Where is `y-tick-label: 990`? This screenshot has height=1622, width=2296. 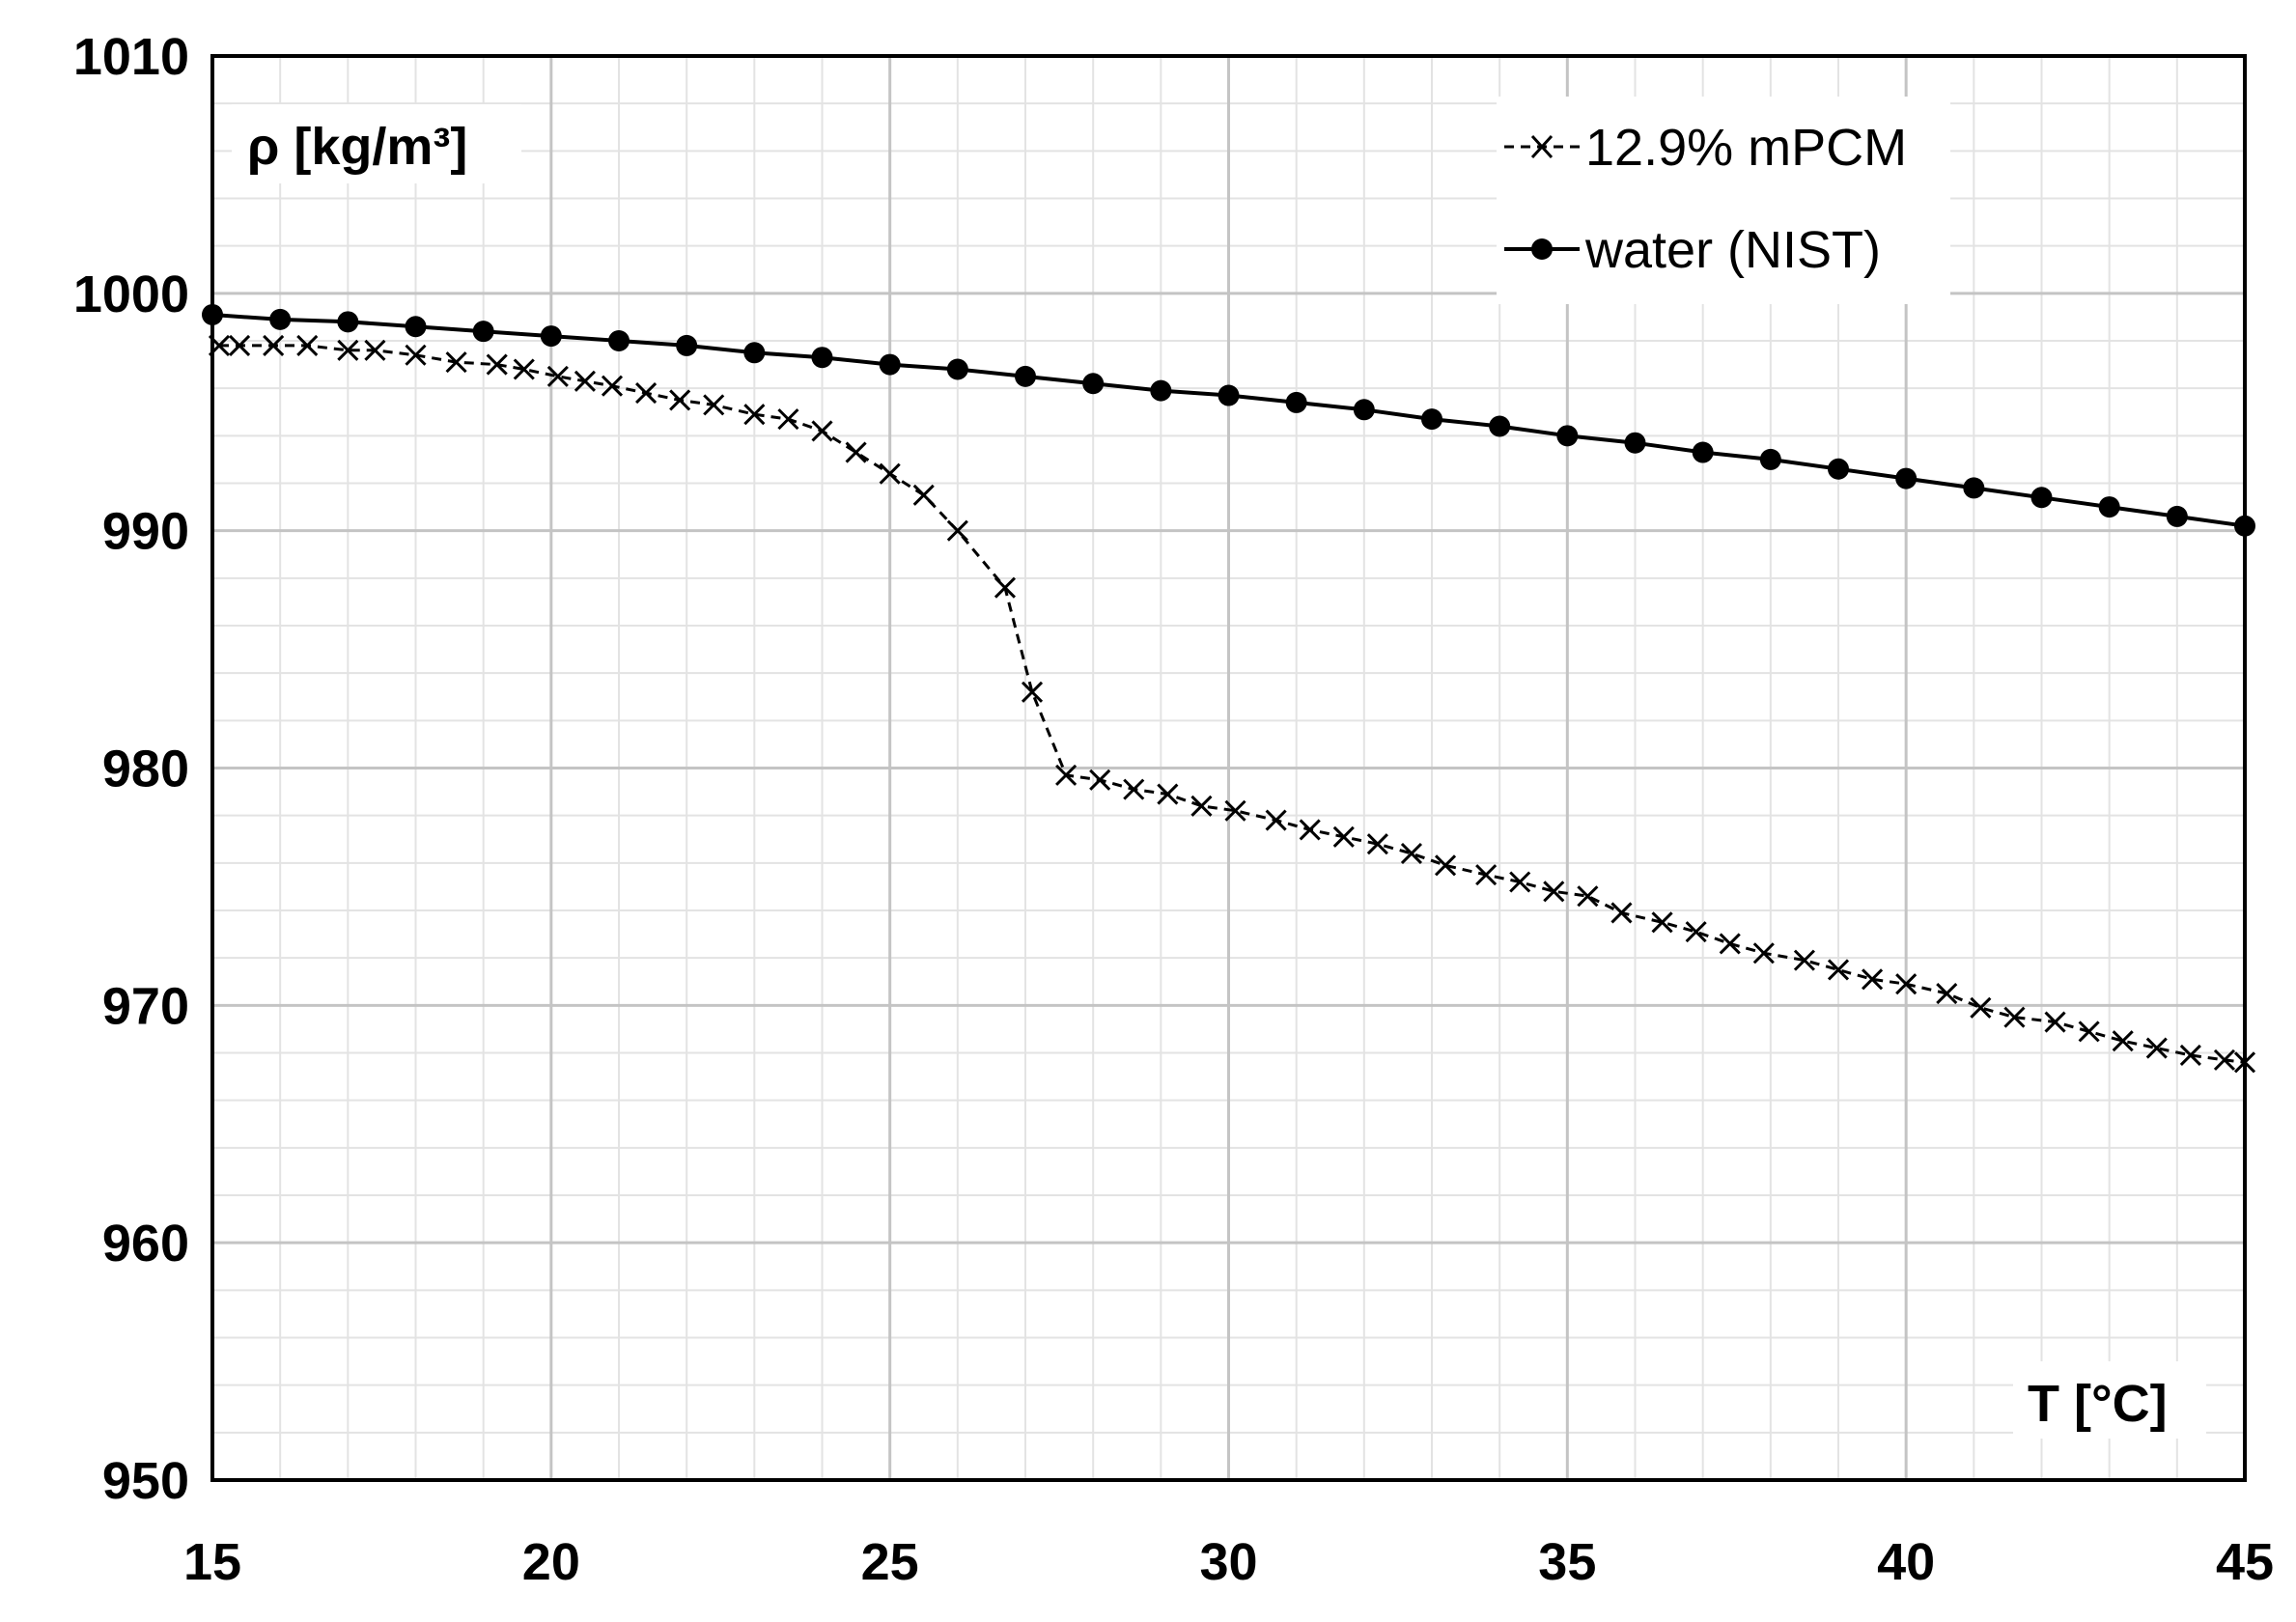 y-tick-label: 990 is located at coordinates (146, 532).